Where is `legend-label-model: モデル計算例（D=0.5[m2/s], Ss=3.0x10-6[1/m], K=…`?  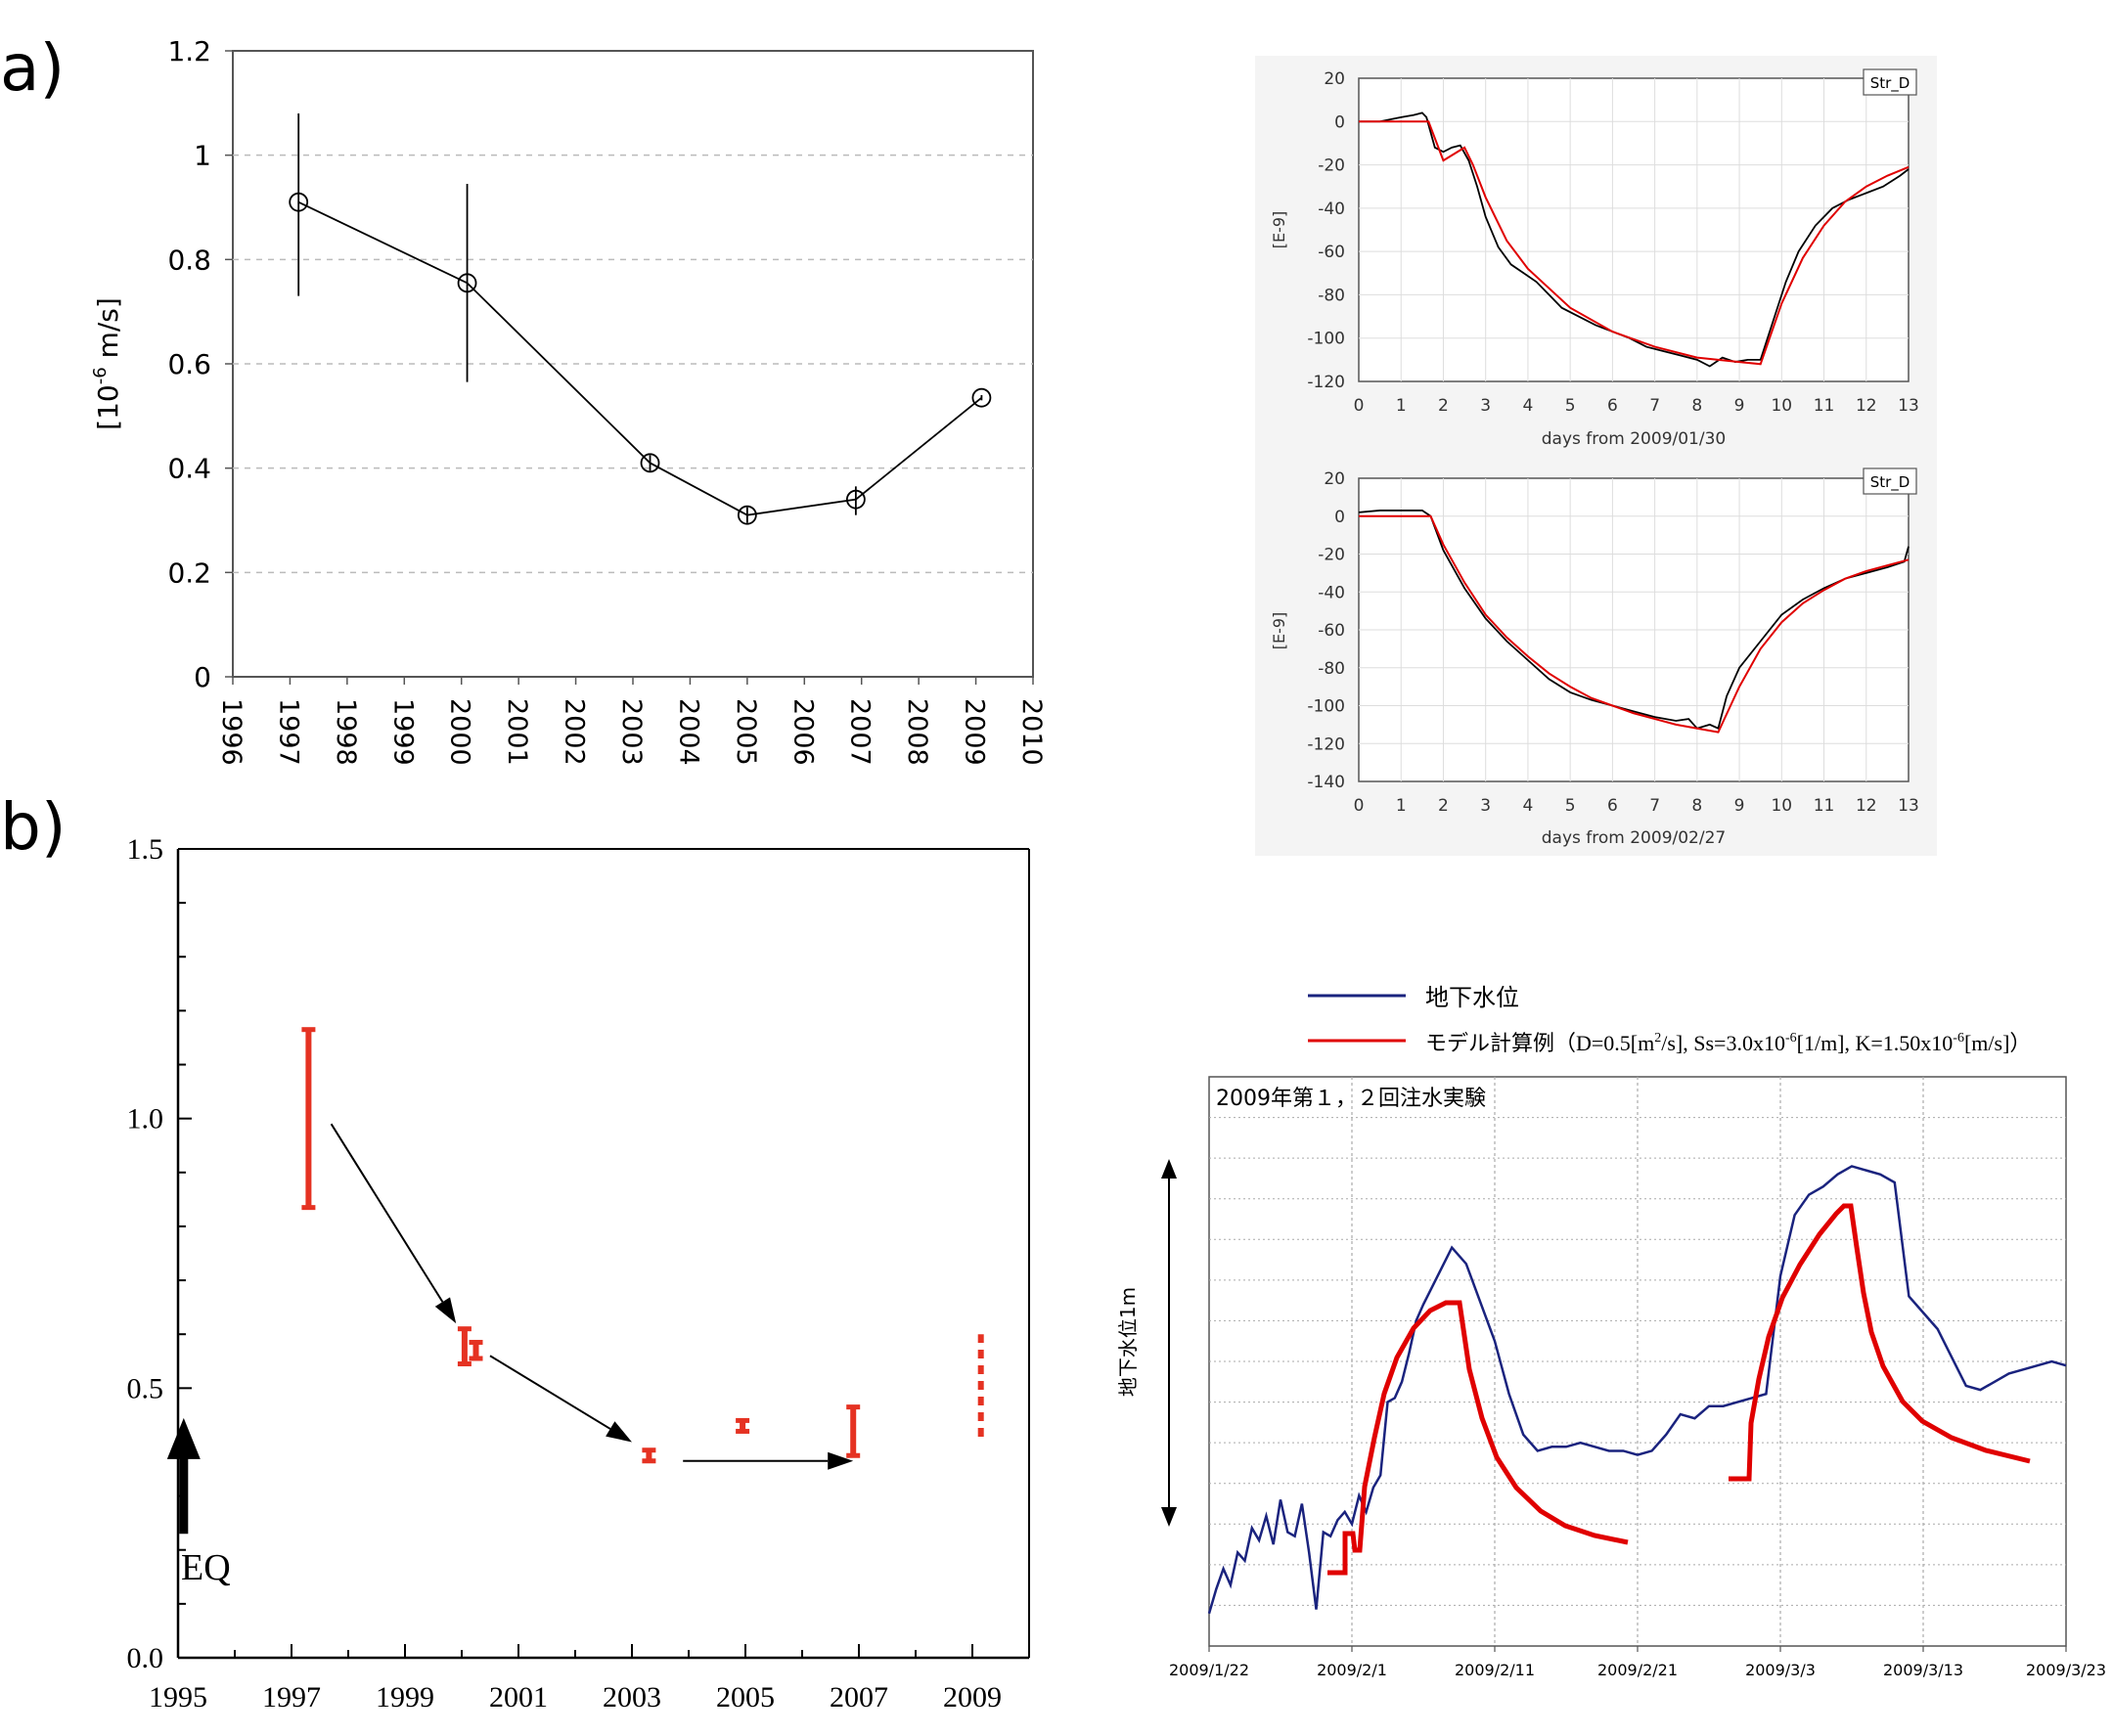
legend-label-model: モデル計算例（D=0.5[m2/s], Ss=3.0x10-6[1/m], K=… is located at coordinates (1728, 1043).